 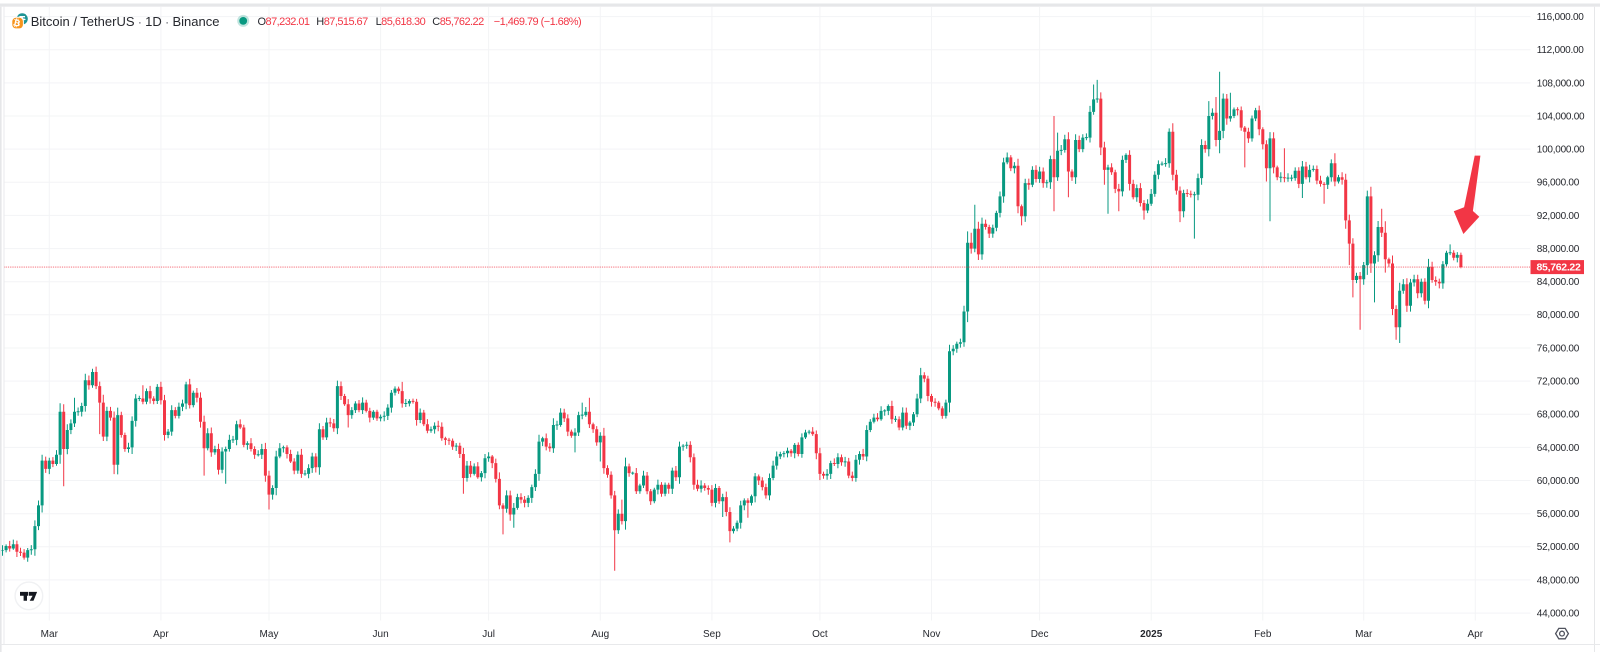 I want to click on svg-text: Aug, so click(x=600, y=634).